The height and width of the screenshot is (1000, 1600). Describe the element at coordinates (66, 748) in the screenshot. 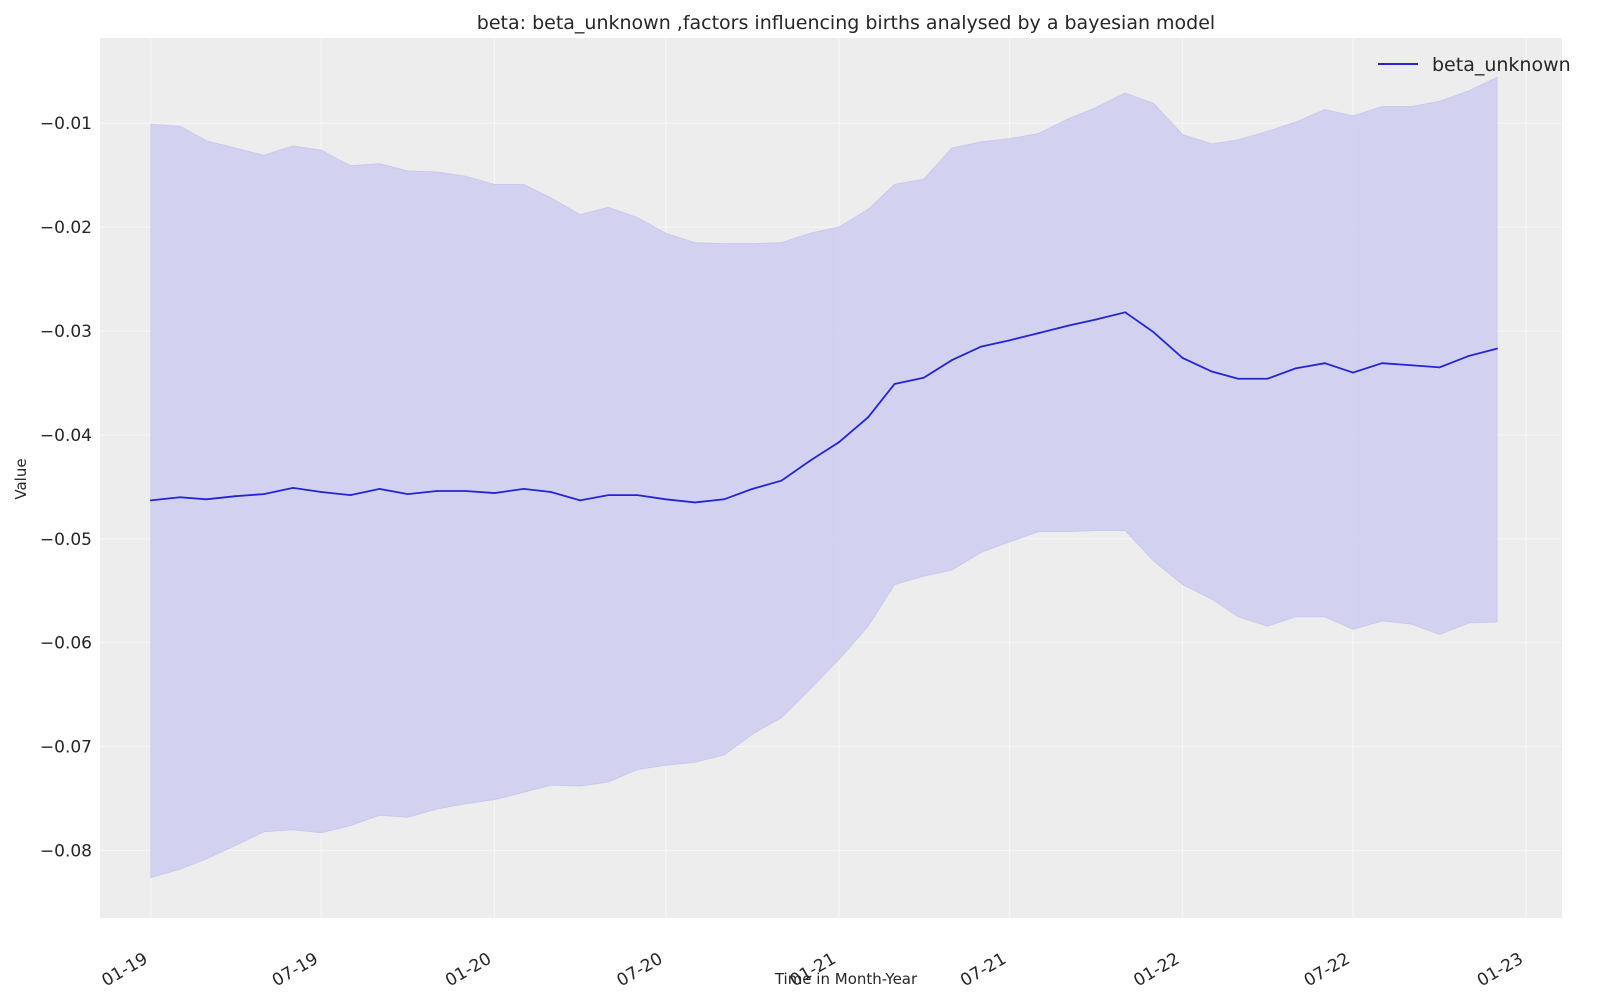

I see `y-tick-label: −0.07` at that location.